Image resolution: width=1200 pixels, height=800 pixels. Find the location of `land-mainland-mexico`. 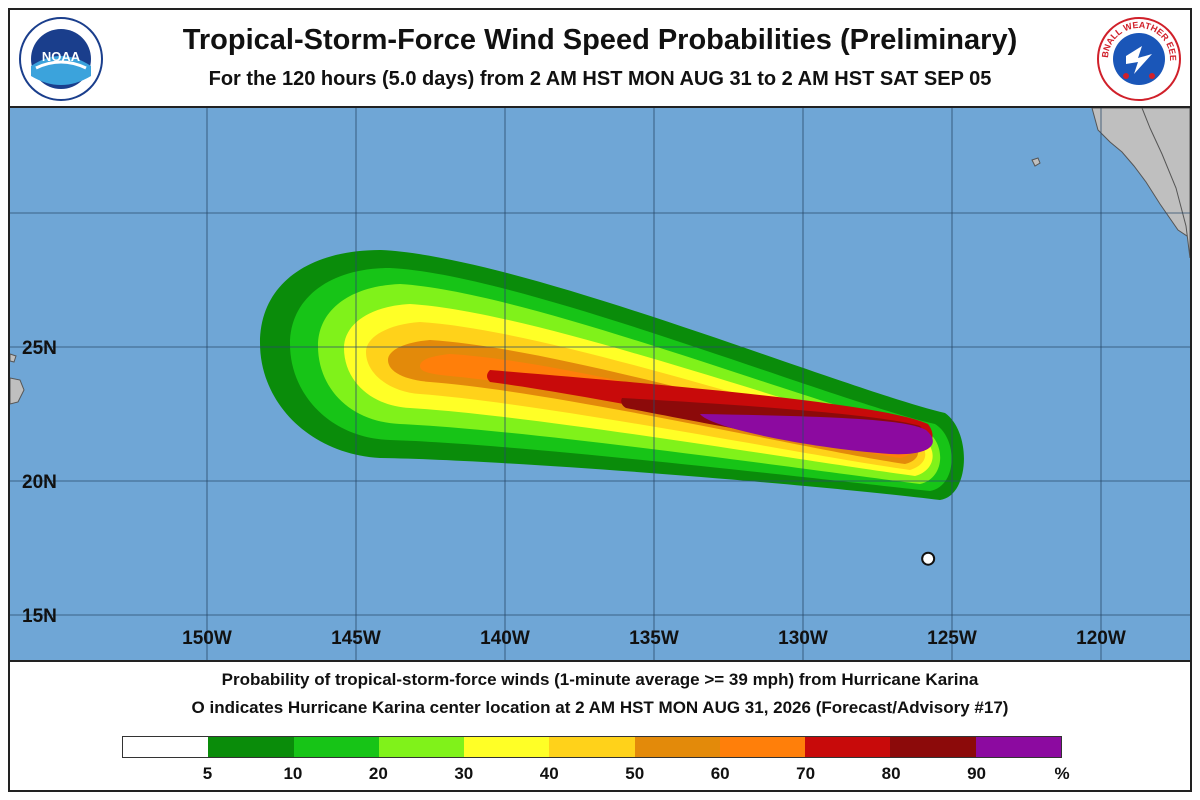

land-mainland-mexico is located at coordinates (1165, 183).